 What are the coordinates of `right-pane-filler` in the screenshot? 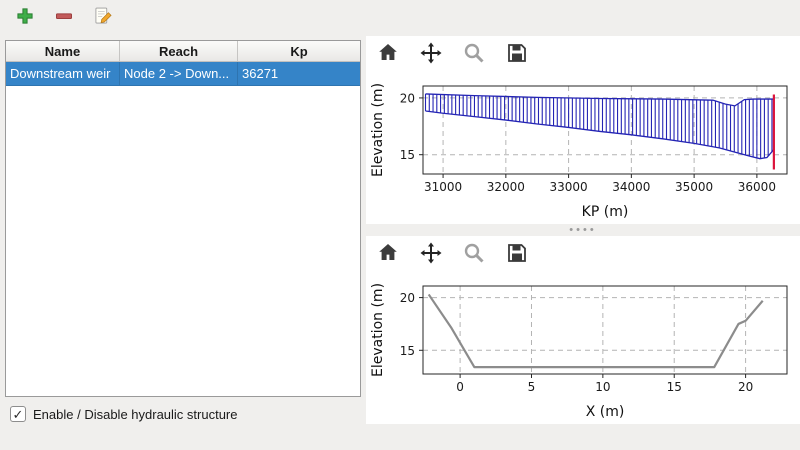 It's located at (583, 437).